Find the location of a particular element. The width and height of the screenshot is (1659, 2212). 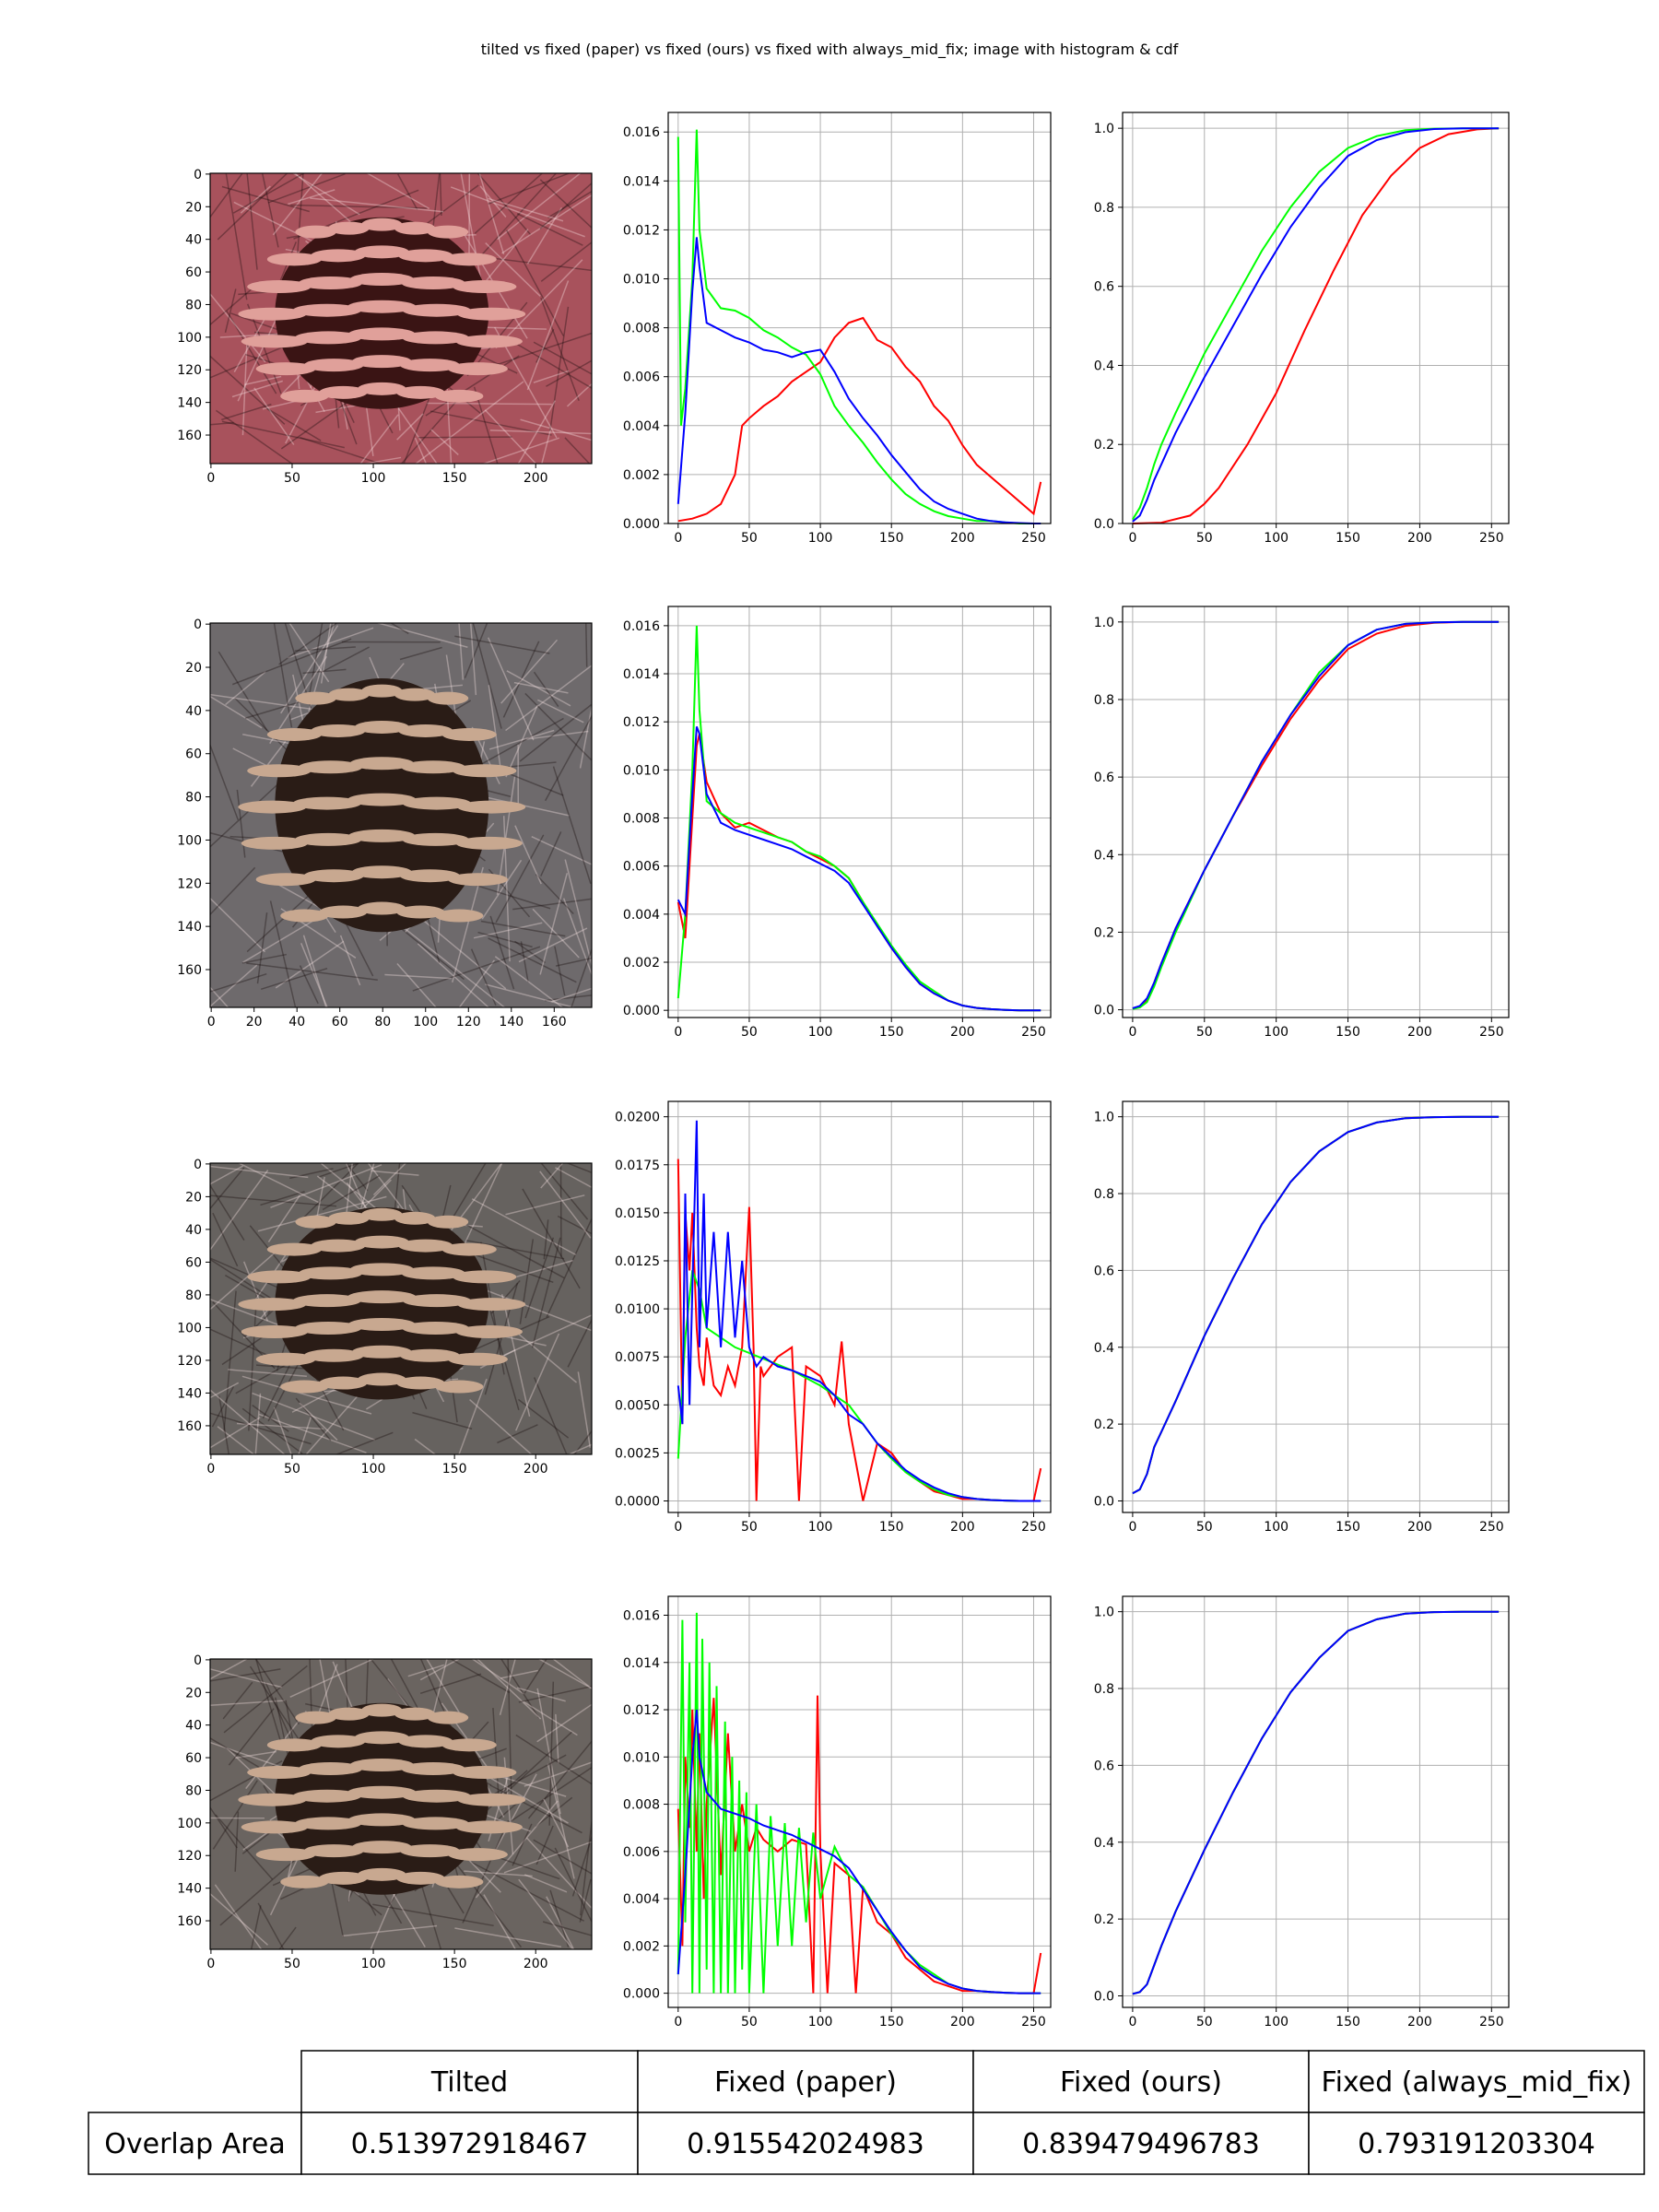

y-tick-label: 0.0050 is located at coordinates (637, 1405).